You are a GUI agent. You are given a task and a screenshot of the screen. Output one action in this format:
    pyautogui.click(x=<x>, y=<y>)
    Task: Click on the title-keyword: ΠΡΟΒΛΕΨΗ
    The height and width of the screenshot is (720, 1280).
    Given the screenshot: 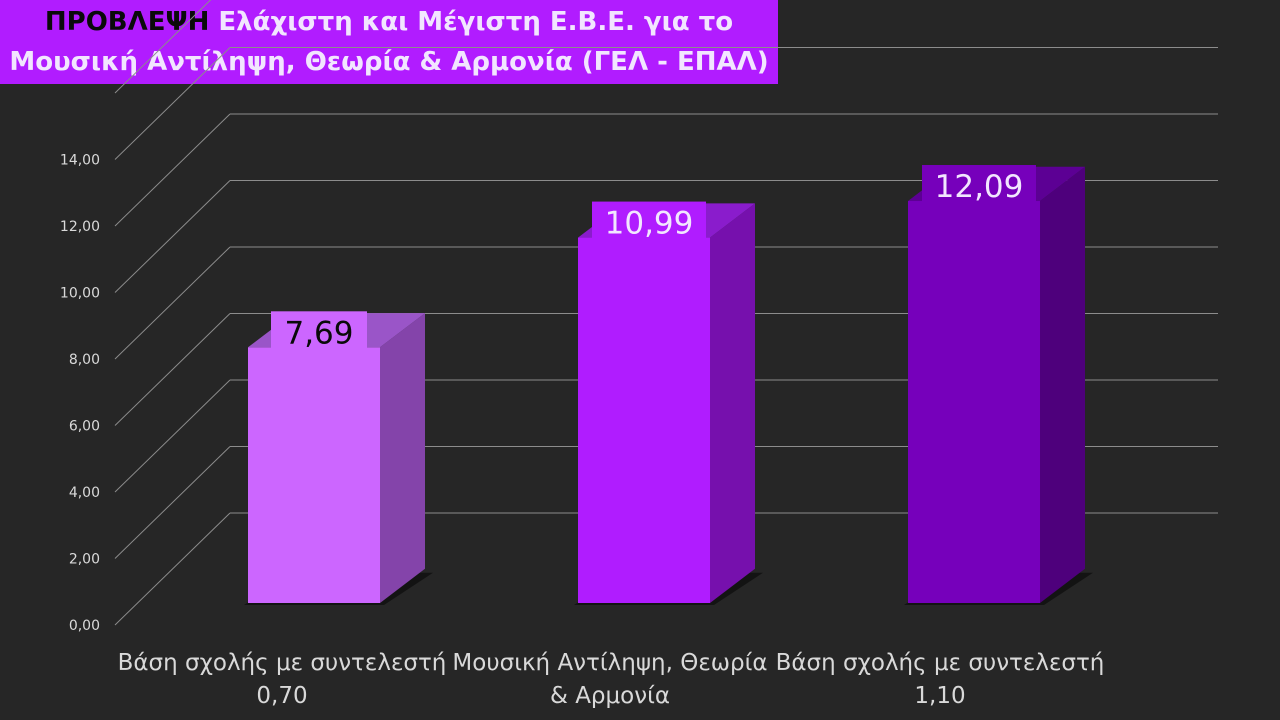 What is the action you would take?
    pyautogui.click(x=127, y=22)
    